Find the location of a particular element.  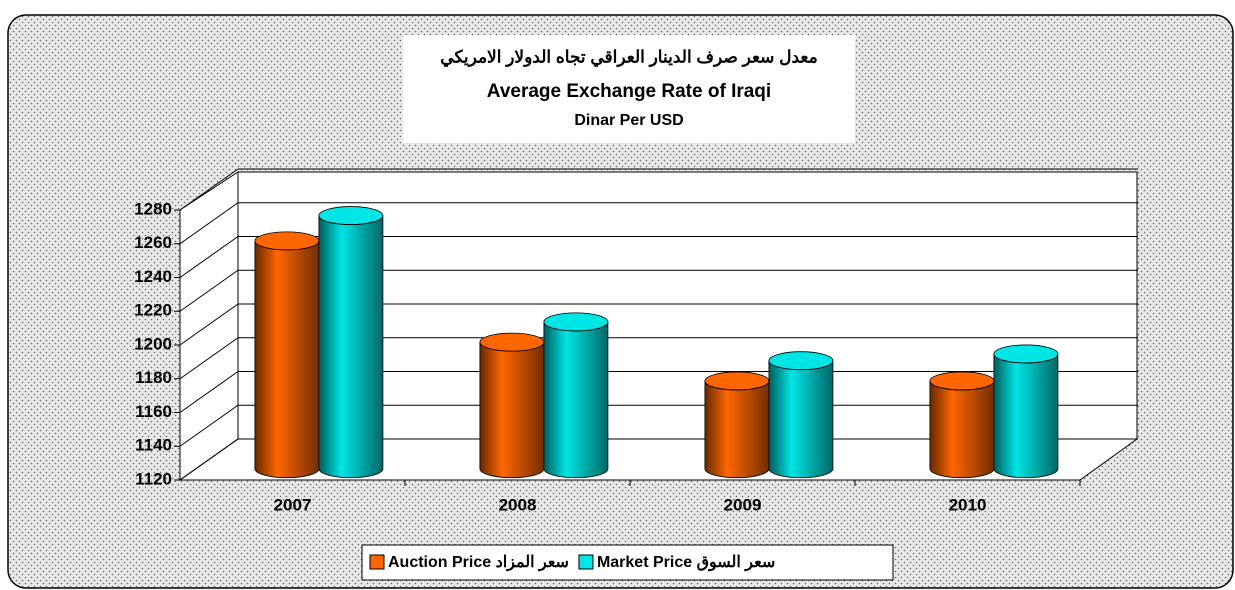

chart-title: Average Exchange Rate of Iraqi is located at coordinates (629, 91).